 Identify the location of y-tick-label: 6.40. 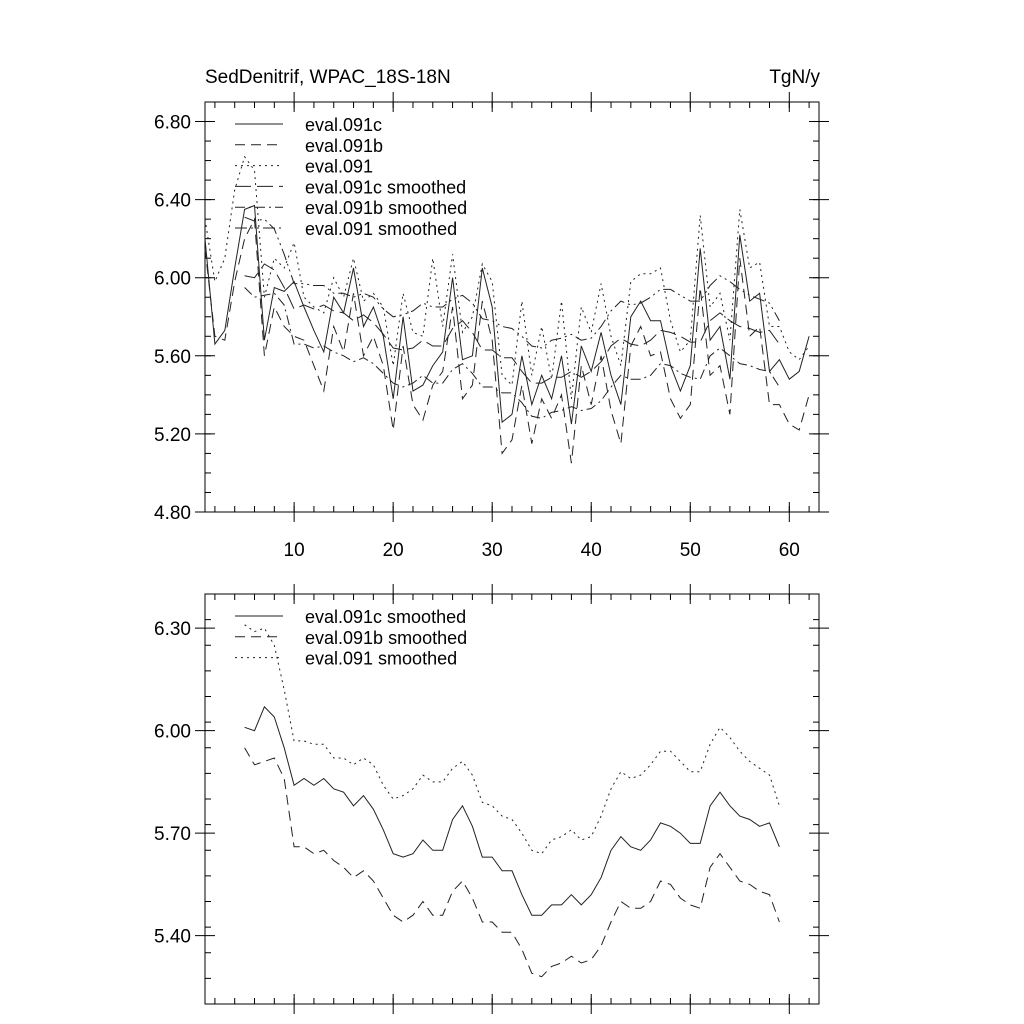
(172, 201).